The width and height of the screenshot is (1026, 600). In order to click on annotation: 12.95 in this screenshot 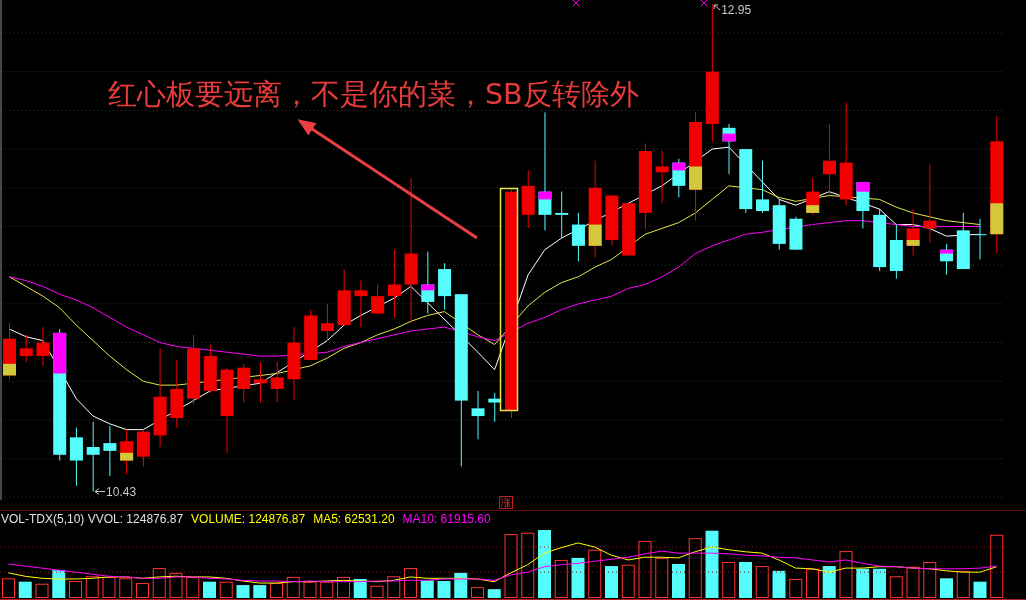, I will do `click(736, 10)`.